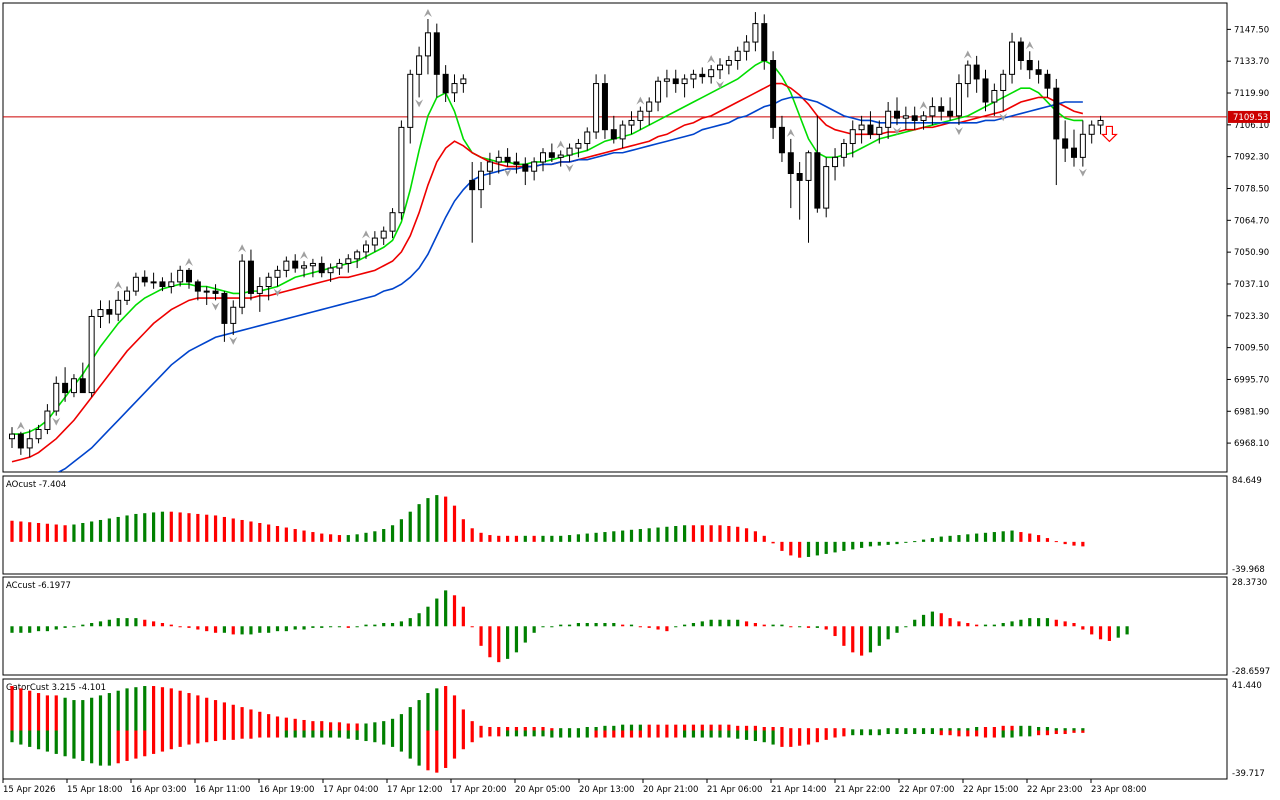 This screenshot has width=1280, height=800. What do you see at coordinates (636, 626) in the screenshot?
I see `ac-panel: ACcust -6.1977 28.3730 -28.6597` at bounding box center [636, 626].